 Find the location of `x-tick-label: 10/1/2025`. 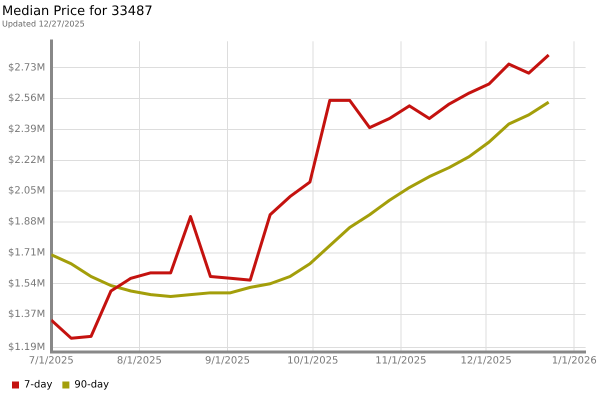

x-tick-label: 10/1/2025 is located at coordinates (312, 361).